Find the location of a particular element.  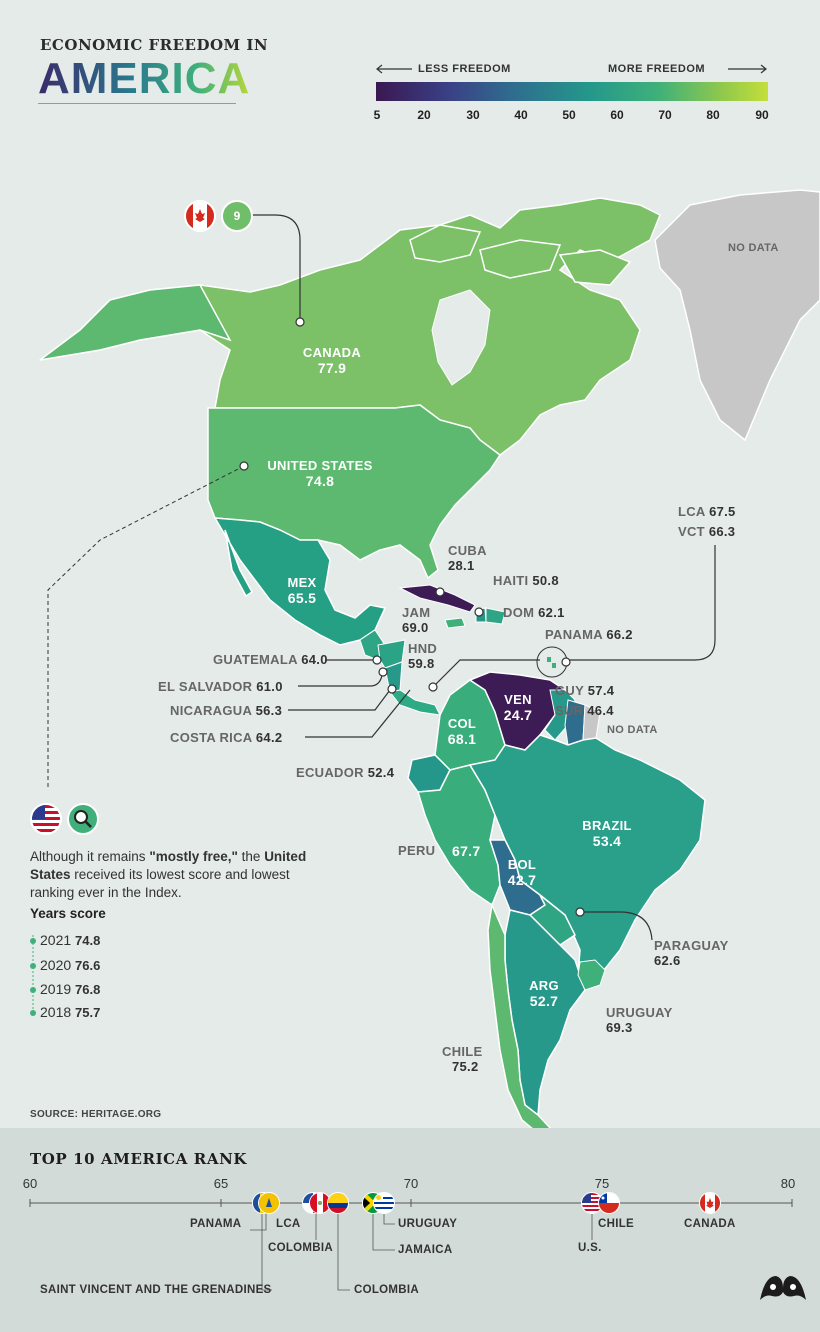

canada-flag-icon is located at coordinates (200, 216).